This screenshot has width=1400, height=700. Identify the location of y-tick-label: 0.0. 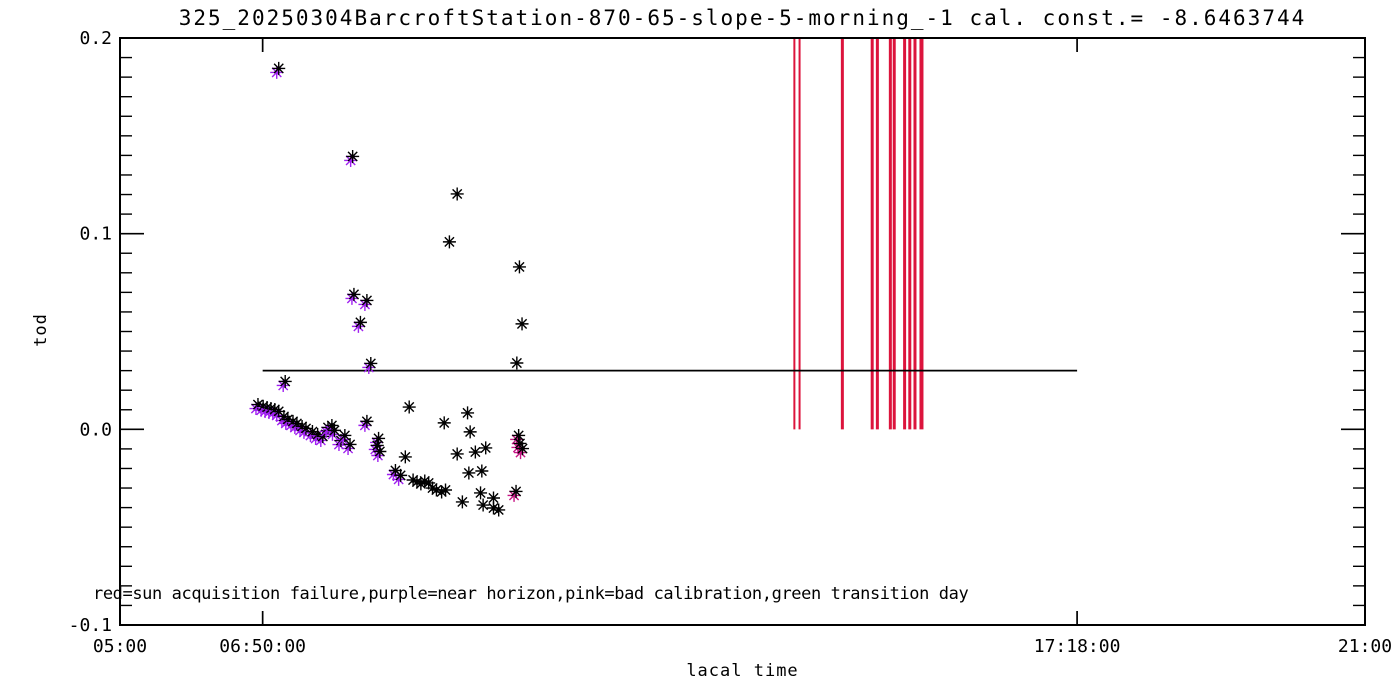
(95, 429).